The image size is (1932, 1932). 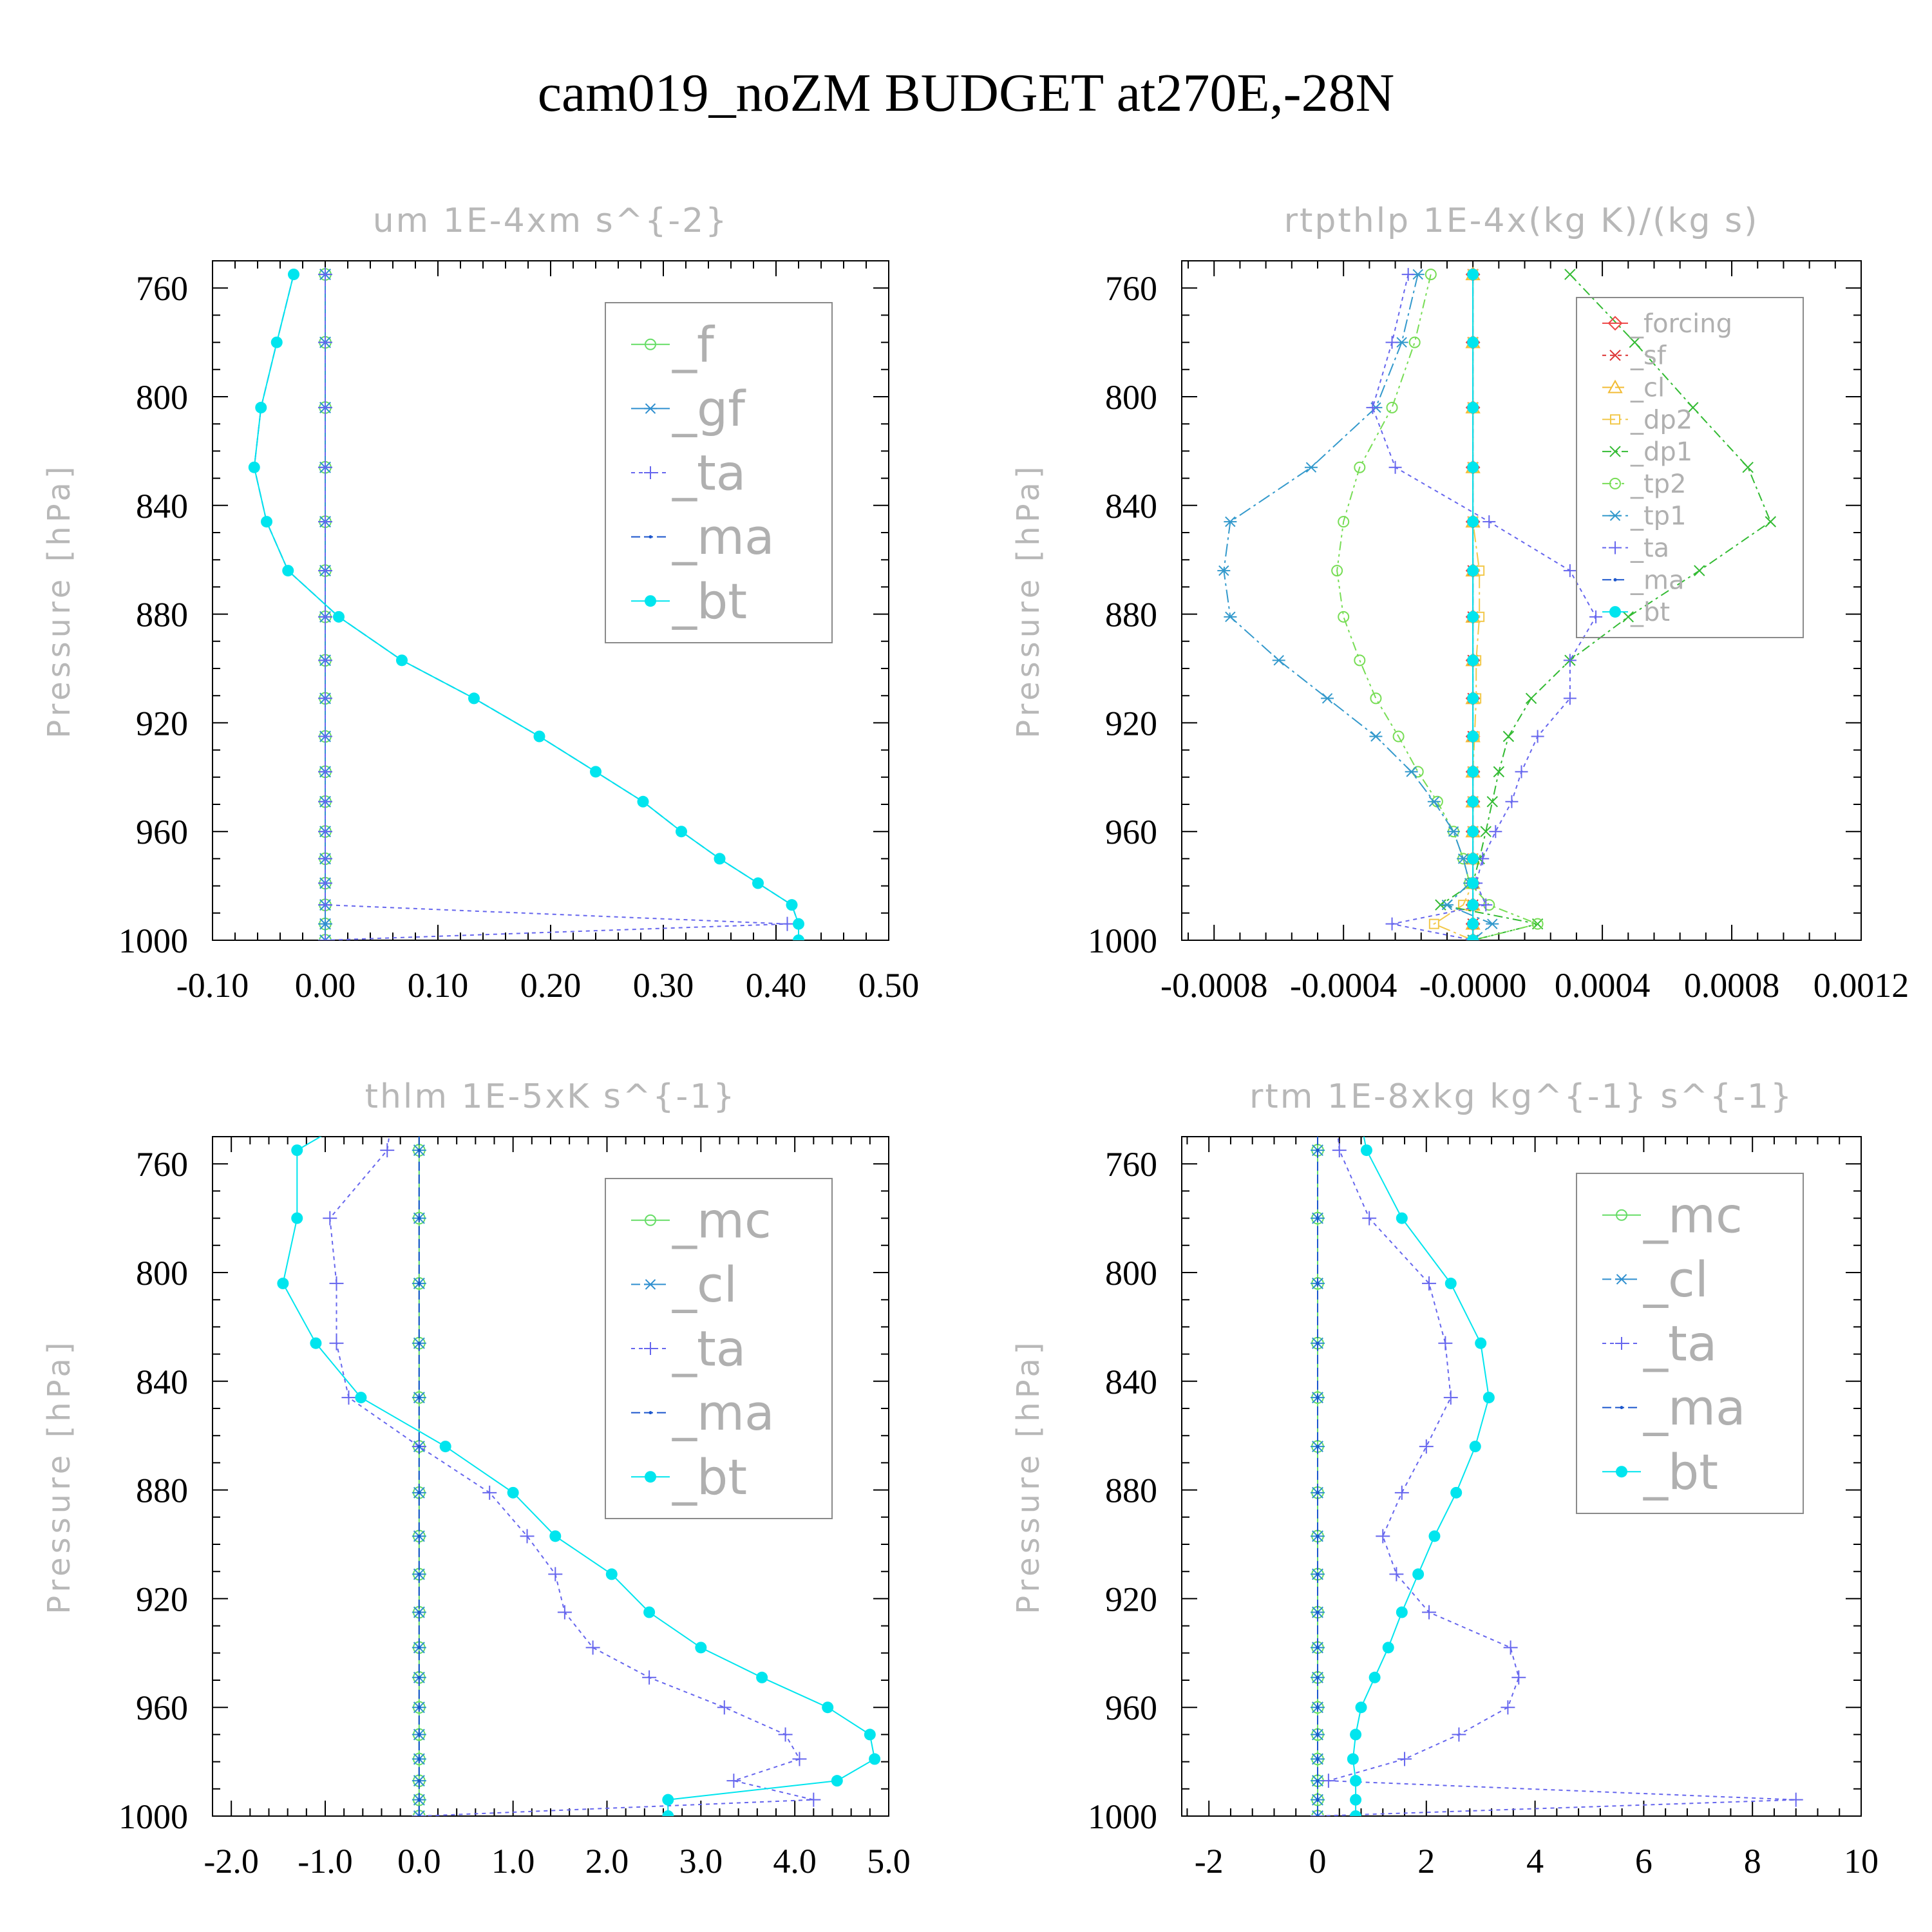 I want to click on x-tick-label: 6, so click(x=1644, y=1861).